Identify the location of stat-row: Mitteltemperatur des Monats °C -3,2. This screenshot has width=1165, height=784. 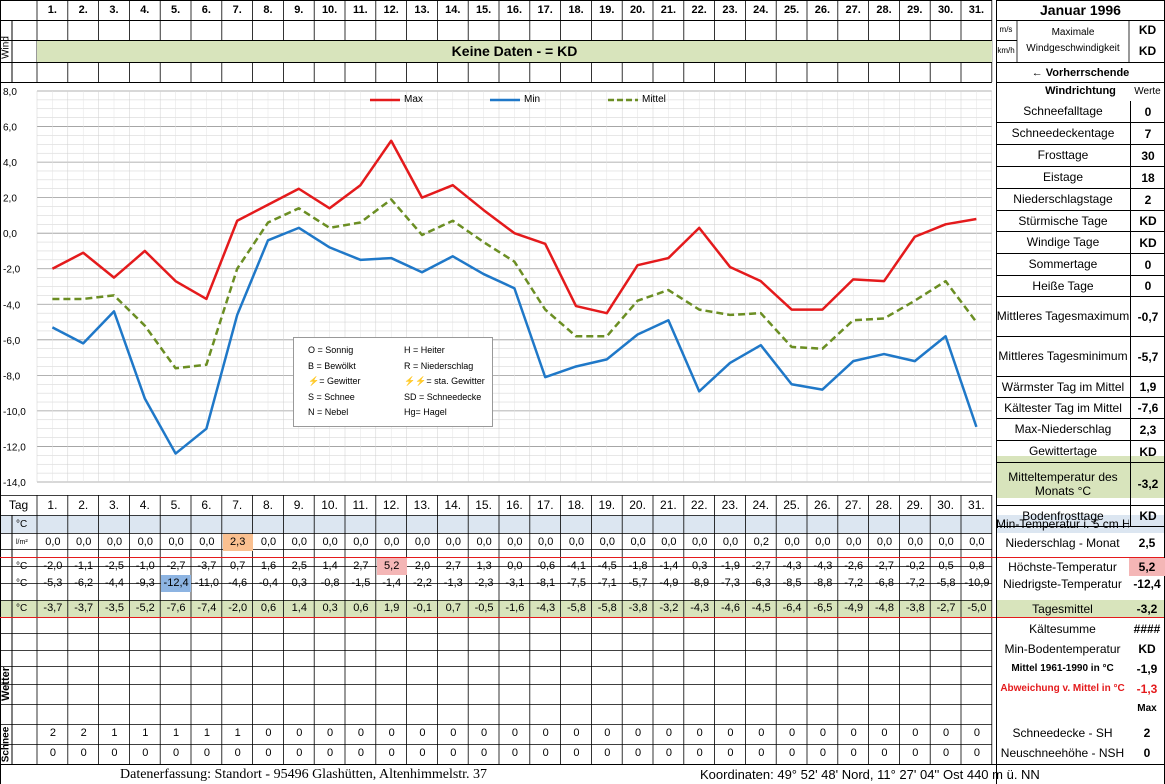
(1080, 484).